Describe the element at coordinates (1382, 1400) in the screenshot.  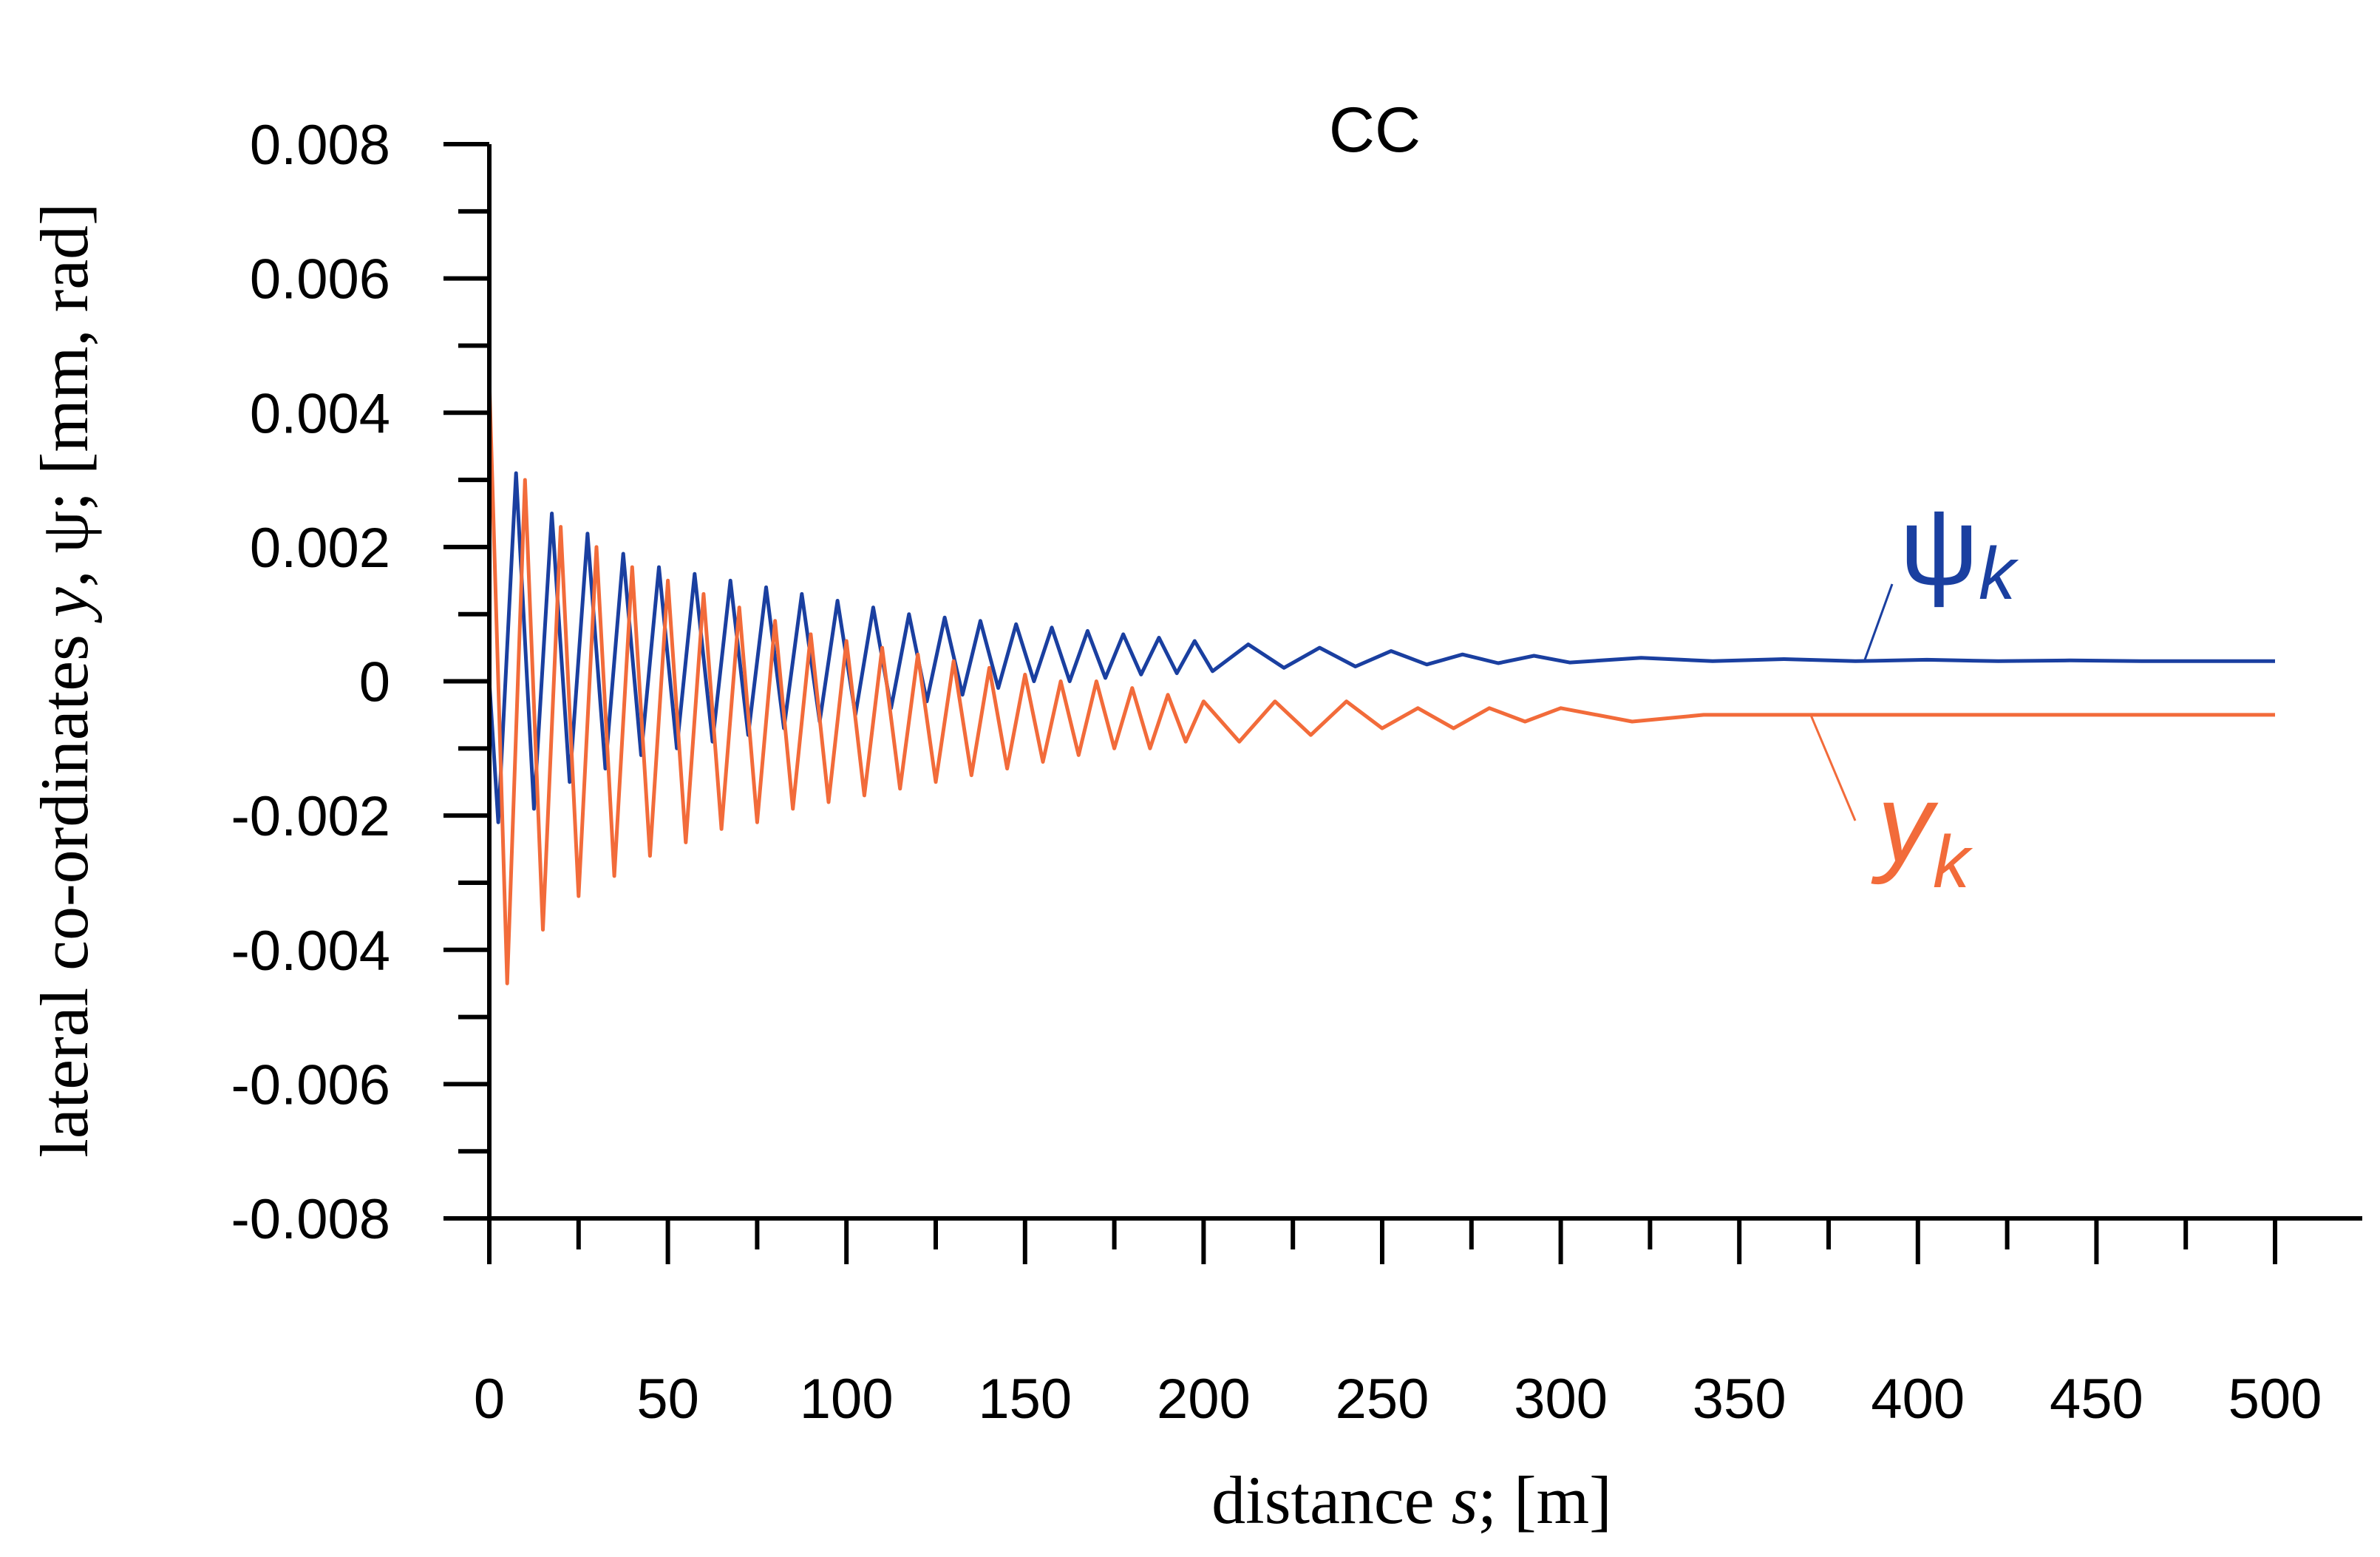
I see `x-tick-label: 250` at that location.